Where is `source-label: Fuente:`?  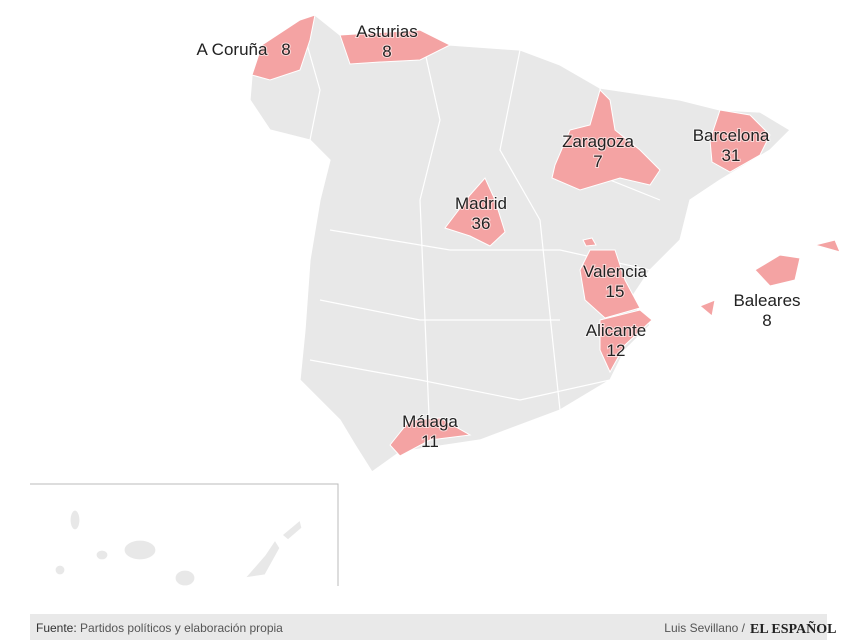
source-label: Fuente: is located at coordinates (56, 628).